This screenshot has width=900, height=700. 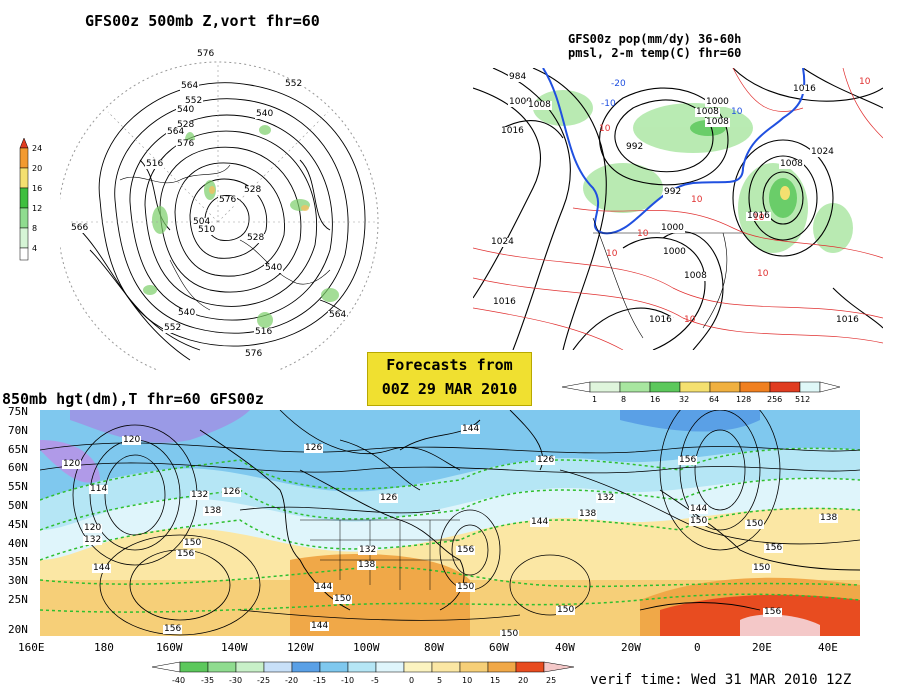 What do you see at coordinates (179, 680) in the screenshot?
I see `colorbar-tick: -40` at bounding box center [179, 680].